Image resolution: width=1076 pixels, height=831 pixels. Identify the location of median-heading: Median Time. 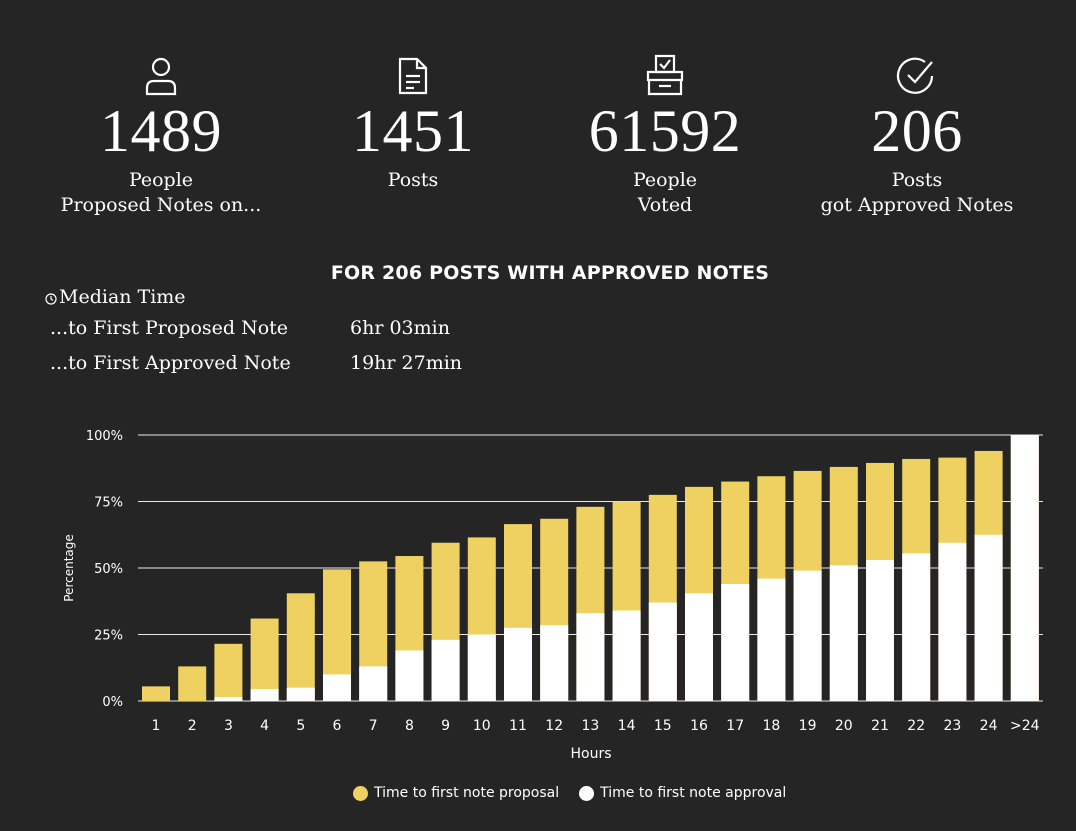
(115, 297).